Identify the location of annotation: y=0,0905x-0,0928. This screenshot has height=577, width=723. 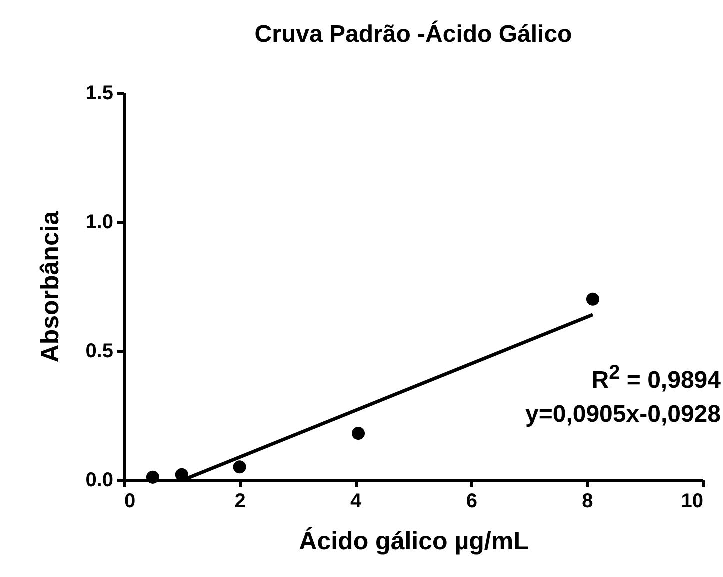
(623, 415).